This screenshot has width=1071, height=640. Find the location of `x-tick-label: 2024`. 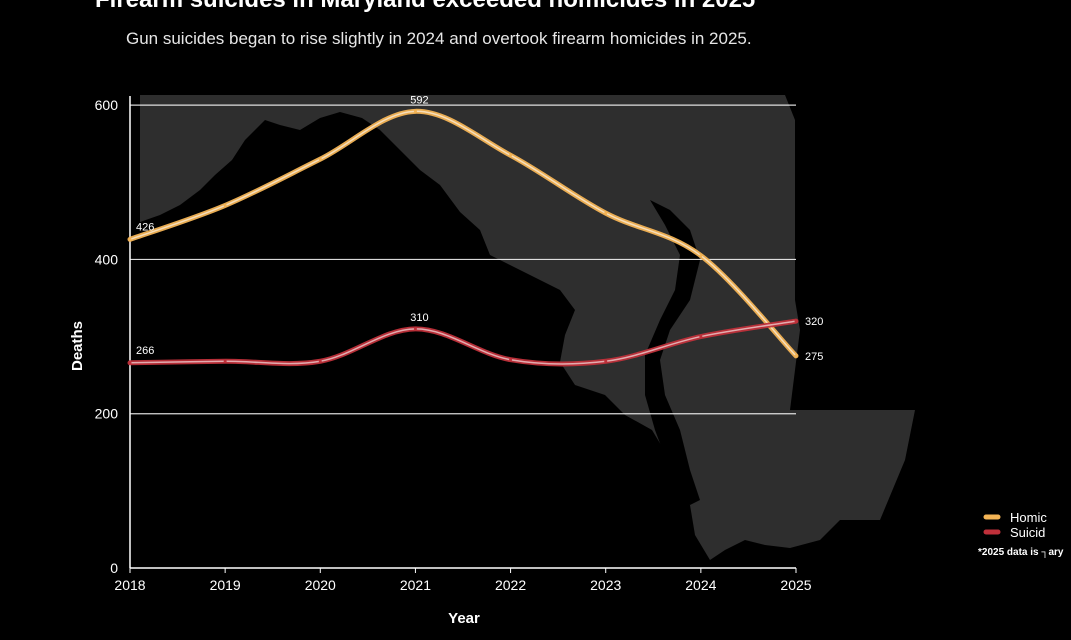

x-tick-label: 2024 is located at coordinates (700, 585).